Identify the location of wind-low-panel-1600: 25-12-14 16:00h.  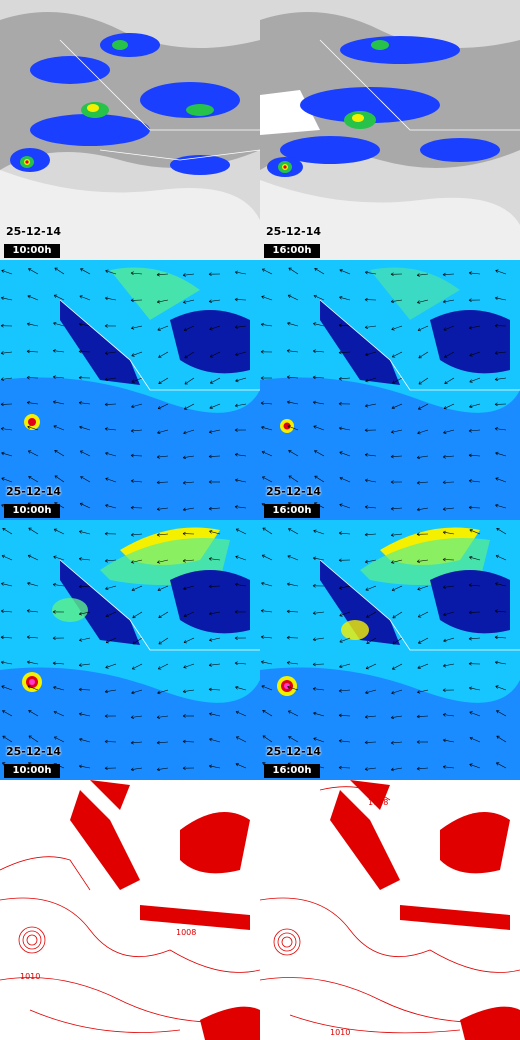
(390, 390).